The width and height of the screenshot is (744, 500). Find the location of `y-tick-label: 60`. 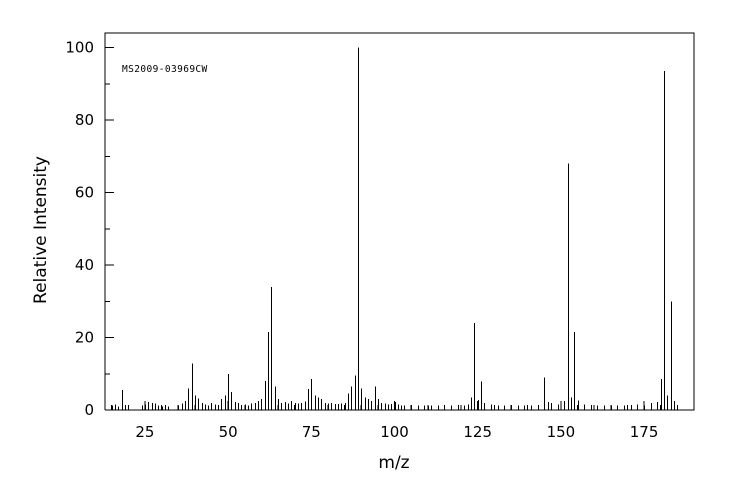

y-tick-label: 60 is located at coordinates (84, 193).